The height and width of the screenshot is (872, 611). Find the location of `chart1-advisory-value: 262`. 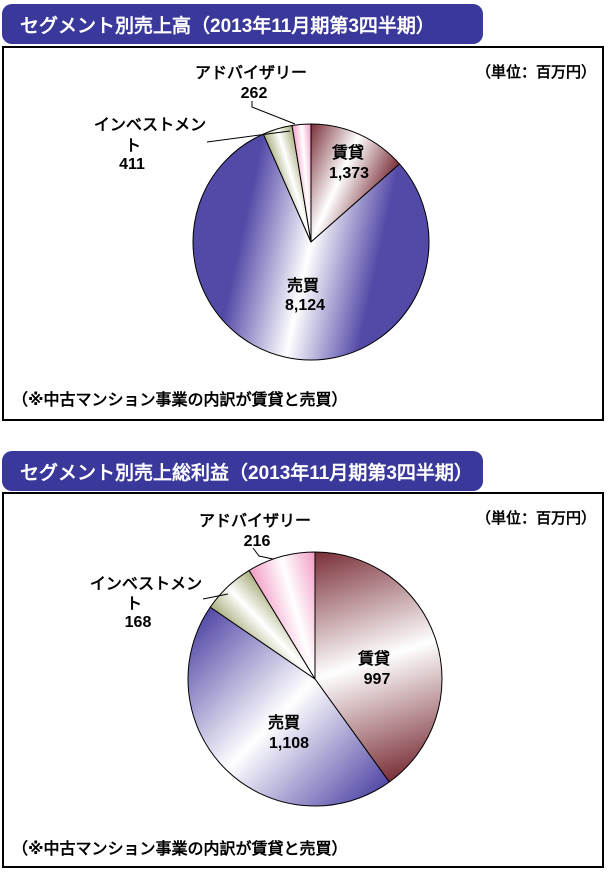

chart1-advisory-value: 262 is located at coordinates (254, 93).